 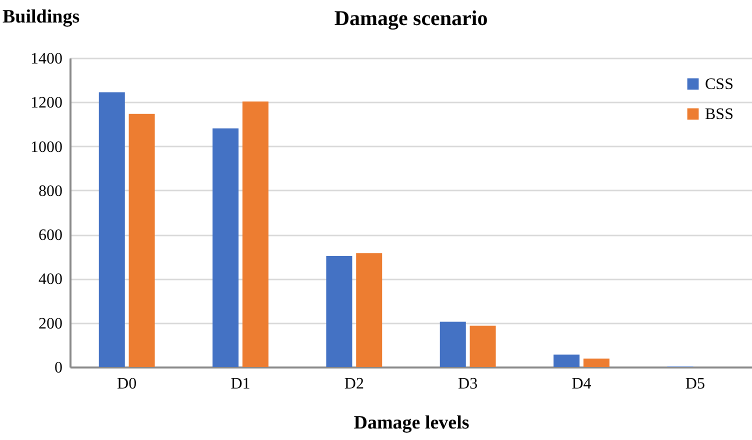 What do you see at coordinates (46, 59) in the screenshot?
I see `y-tick-label: 1400` at bounding box center [46, 59].